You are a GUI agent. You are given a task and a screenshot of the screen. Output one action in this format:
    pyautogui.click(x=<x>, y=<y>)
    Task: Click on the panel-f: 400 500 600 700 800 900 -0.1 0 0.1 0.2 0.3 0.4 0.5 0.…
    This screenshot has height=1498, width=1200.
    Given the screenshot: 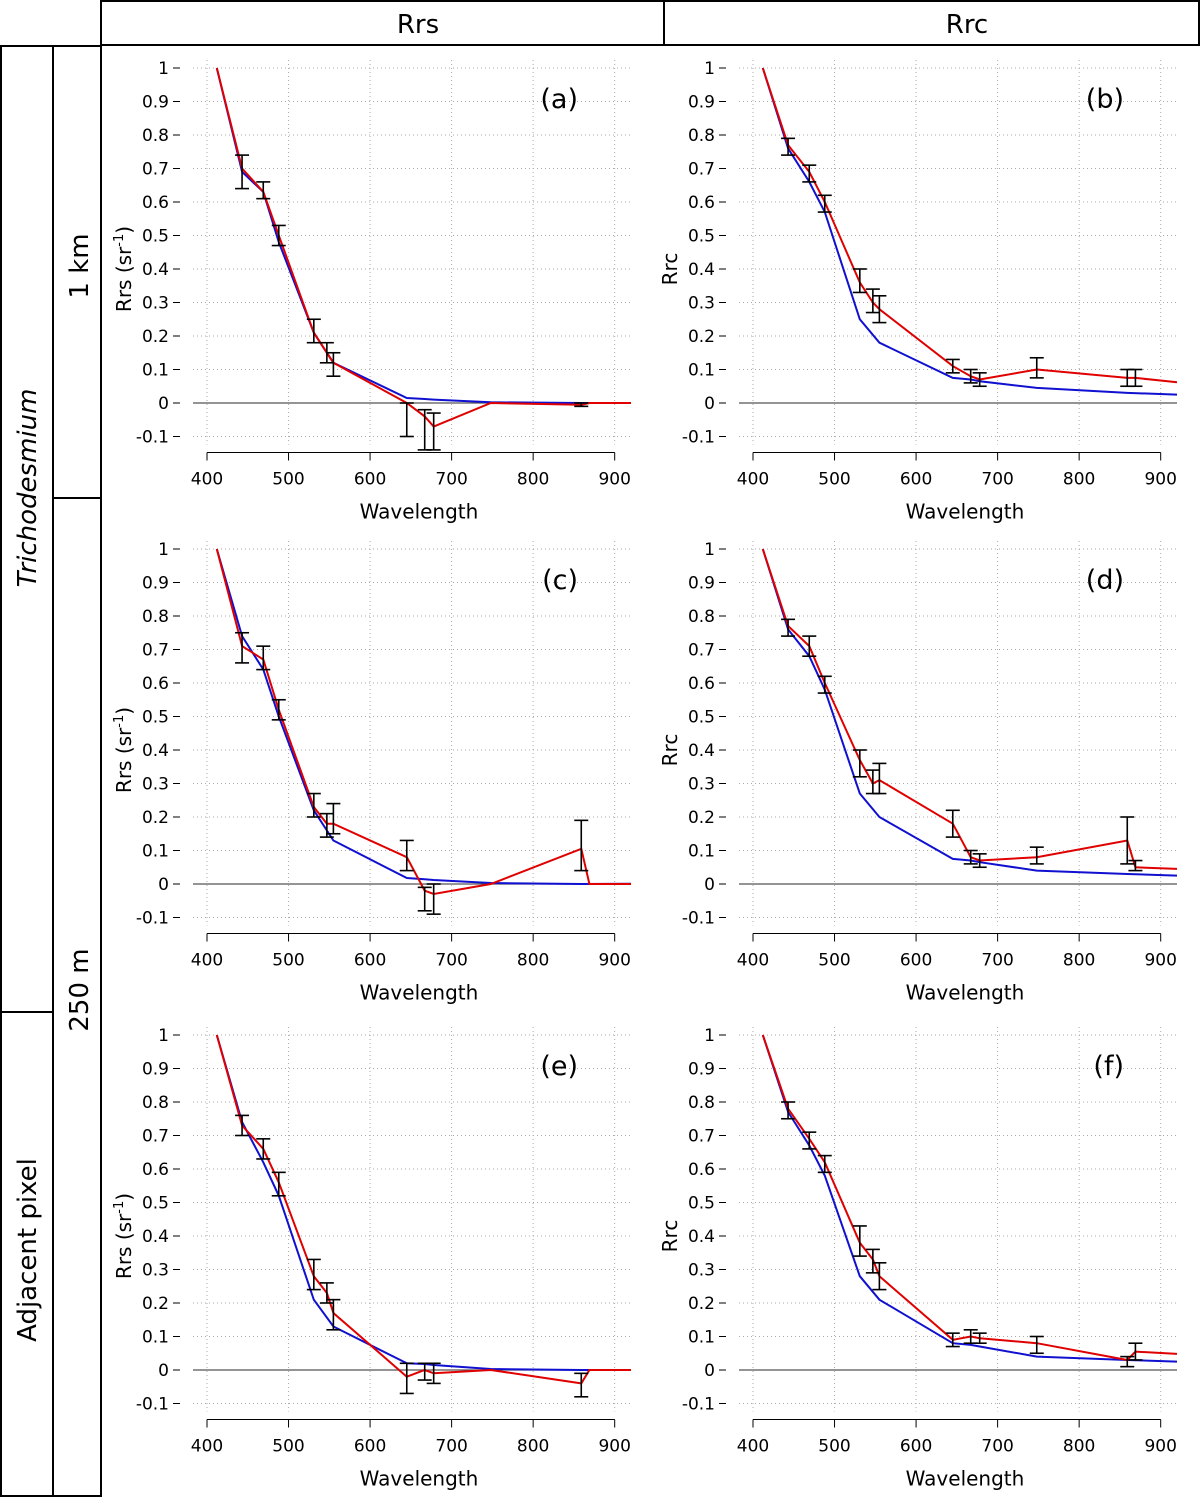 What is the action you would take?
    pyautogui.click(x=918, y=1258)
    